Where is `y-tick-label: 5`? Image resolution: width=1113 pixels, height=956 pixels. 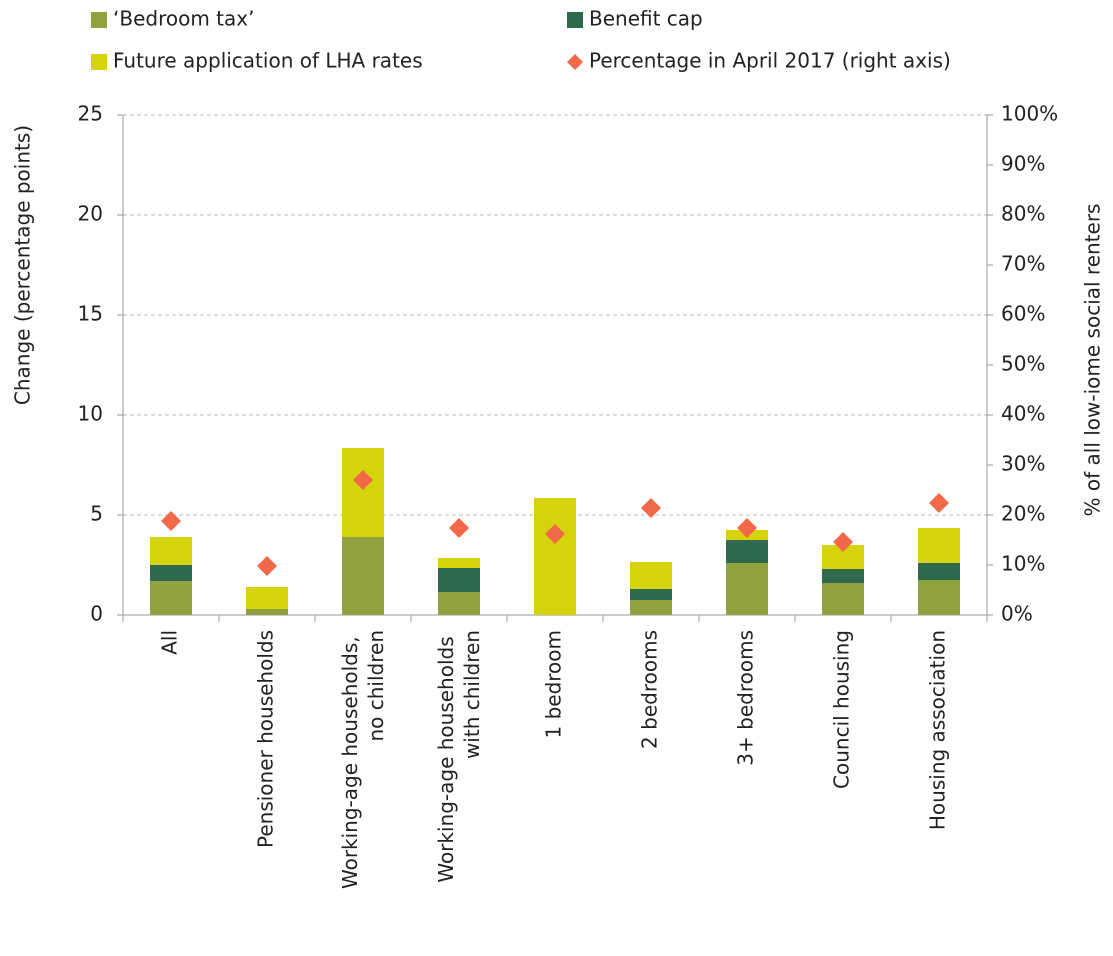 y-tick-label: 5 is located at coordinates (96, 514).